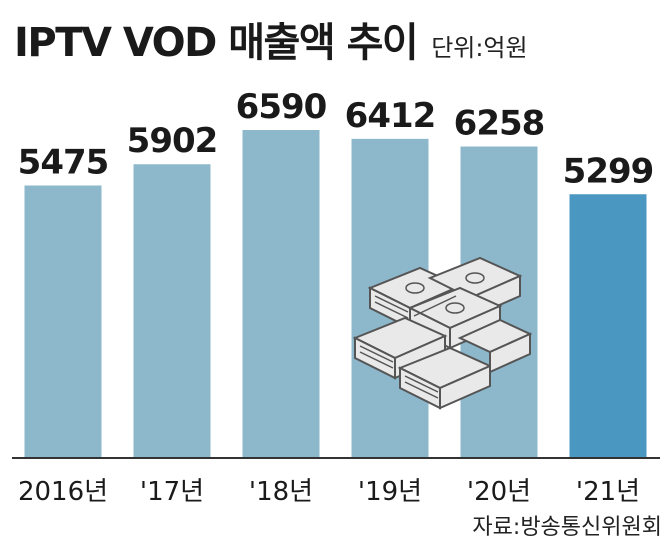 This screenshot has height=549, width=670. What do you see at coordinates (390, 116) in the screenshot?
I see `data-label: 6412` at bounding box center [390, 116].